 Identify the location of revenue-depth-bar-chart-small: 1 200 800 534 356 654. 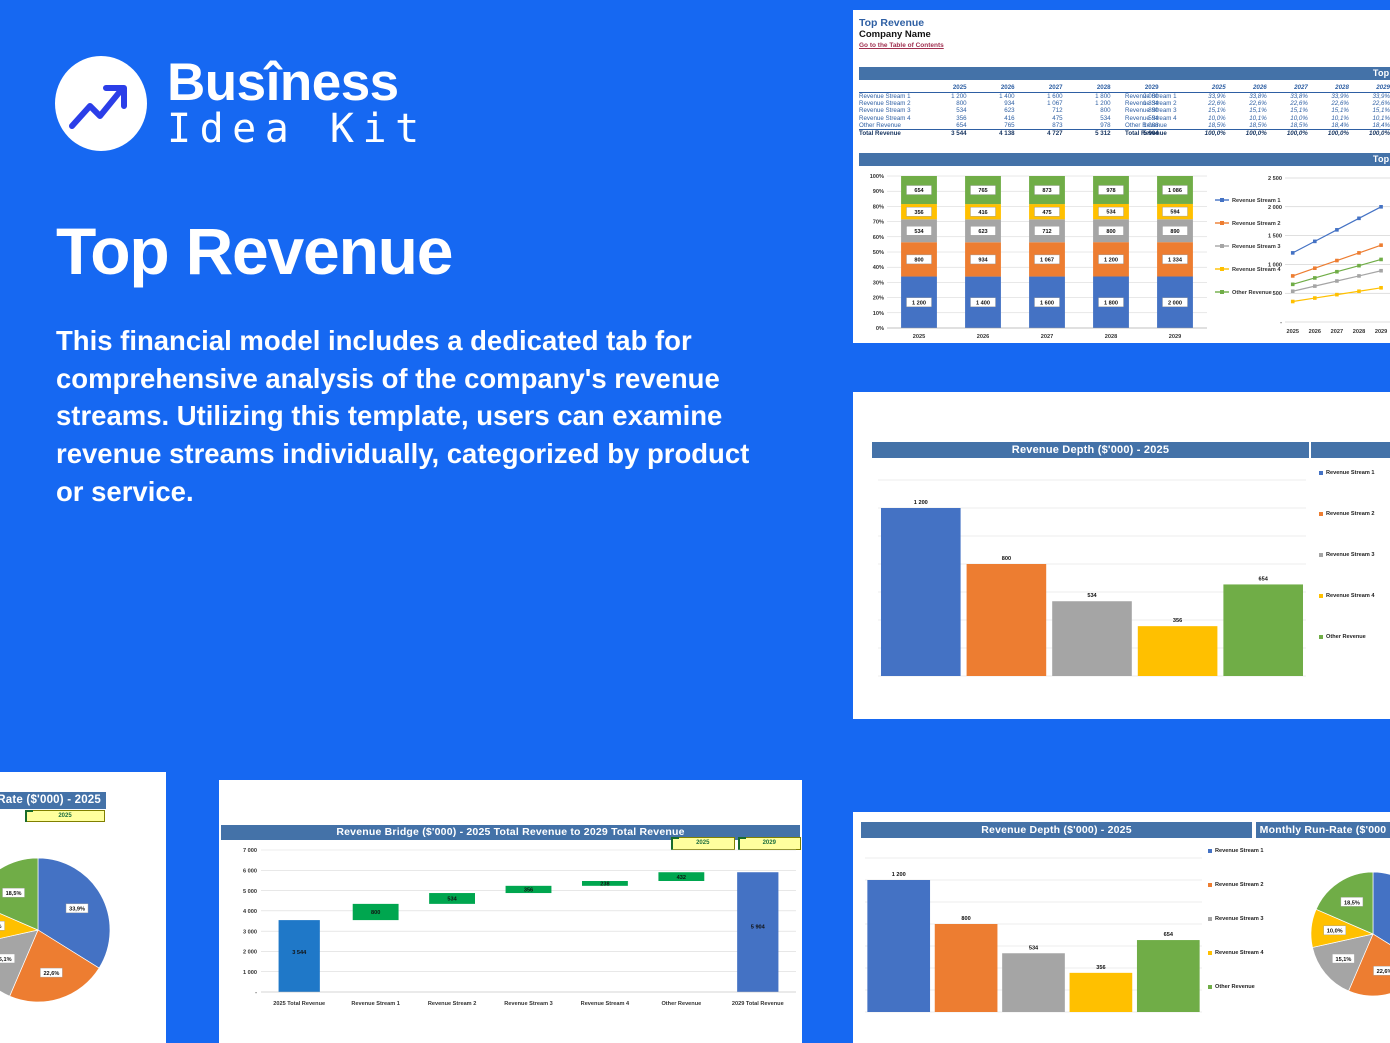
(1033, 935).